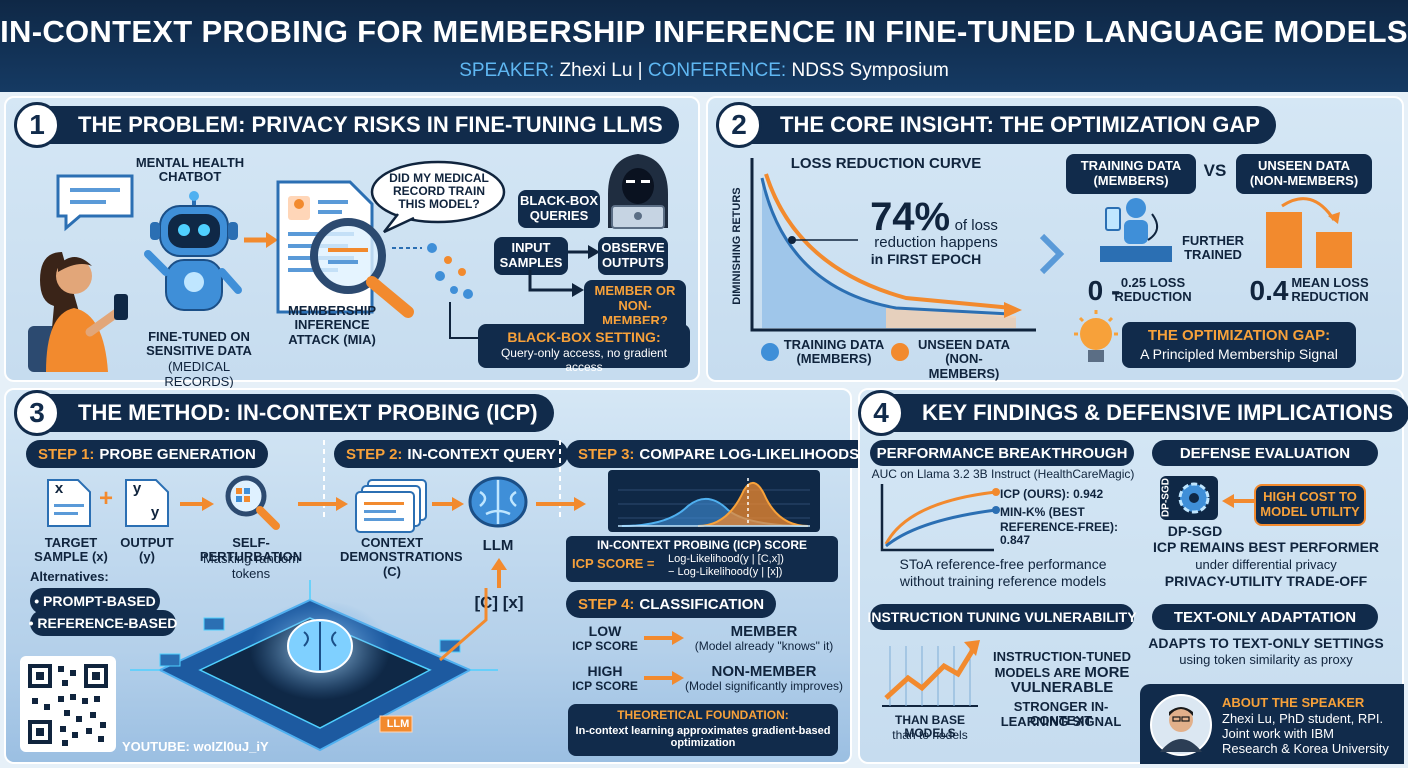  Describe the element at coordinates (66, 454) in the screenshot. I see `step-1-number: STEP 1:` at that location.